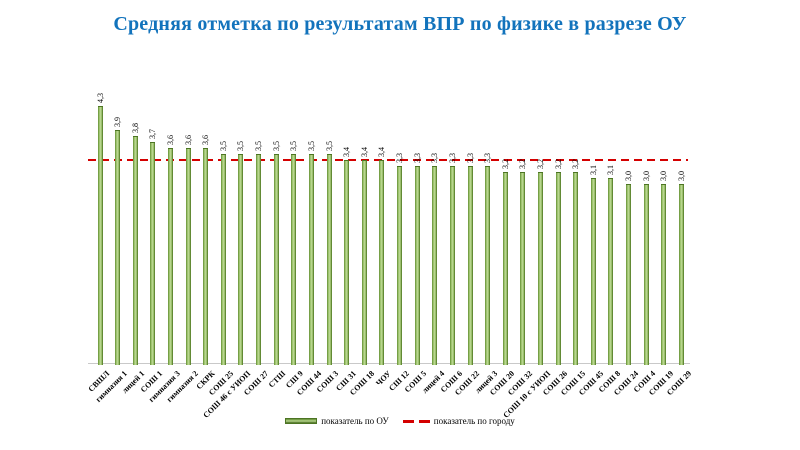  What do you see at coordinates (355, 421) in the screenshot?
I see `legend-bar-series-label: показатель по ОУ` at bounding box center [355, 421].